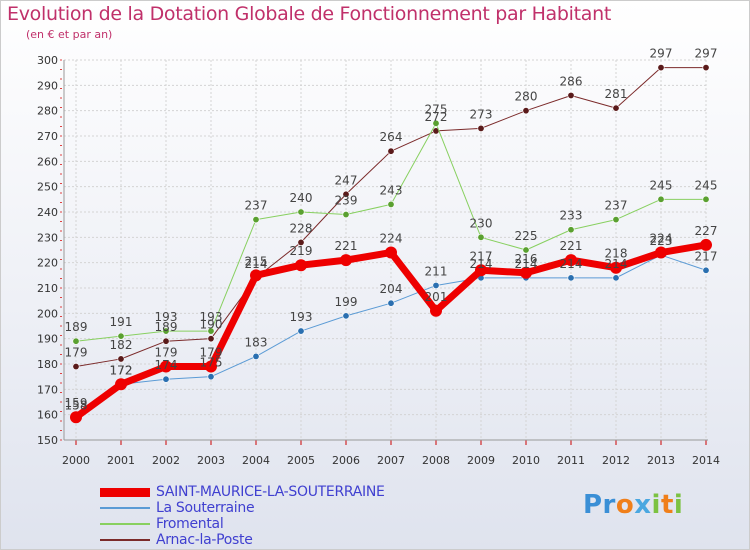 The image size is (750, 550). I want to click on data-label: 199, so click(346, 302).